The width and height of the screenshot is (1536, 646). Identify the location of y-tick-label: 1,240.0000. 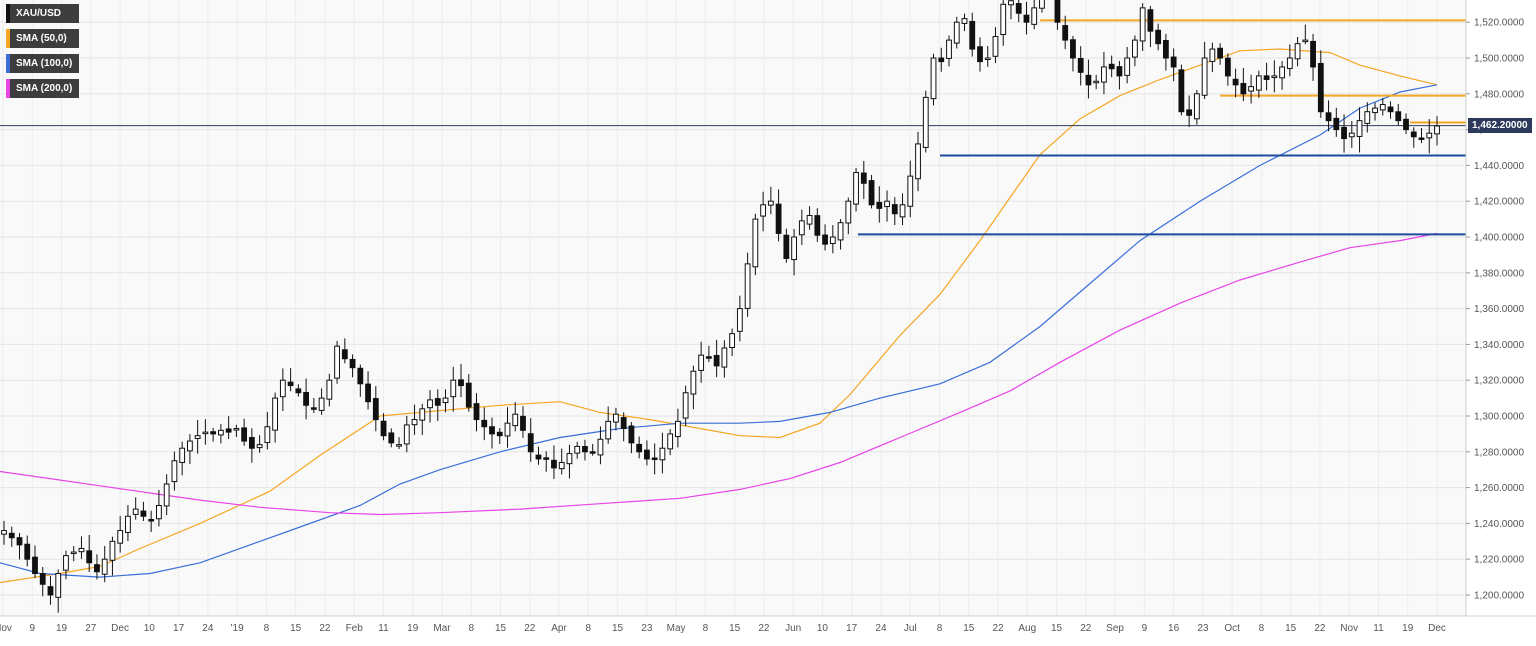
(1499, 524).